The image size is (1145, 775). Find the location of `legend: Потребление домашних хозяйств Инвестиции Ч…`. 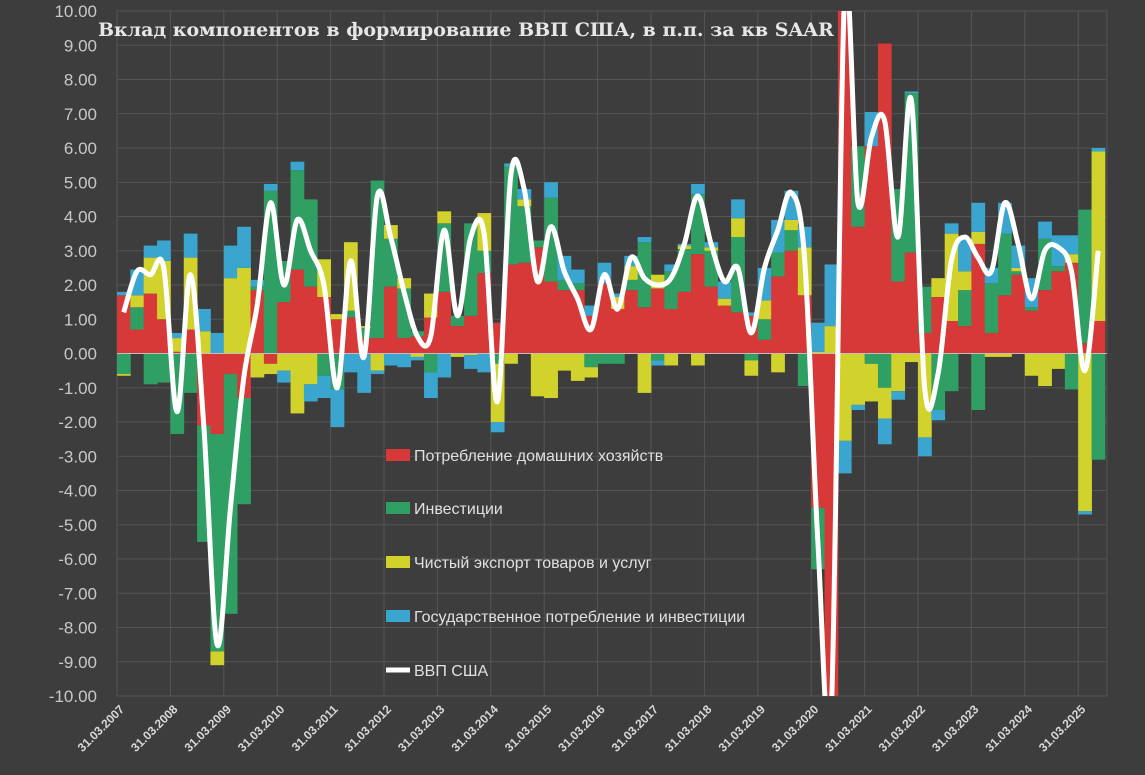

legend: Потребление домашних хозяйств Инвестиции Ч… is located at coordinates (565, 564).